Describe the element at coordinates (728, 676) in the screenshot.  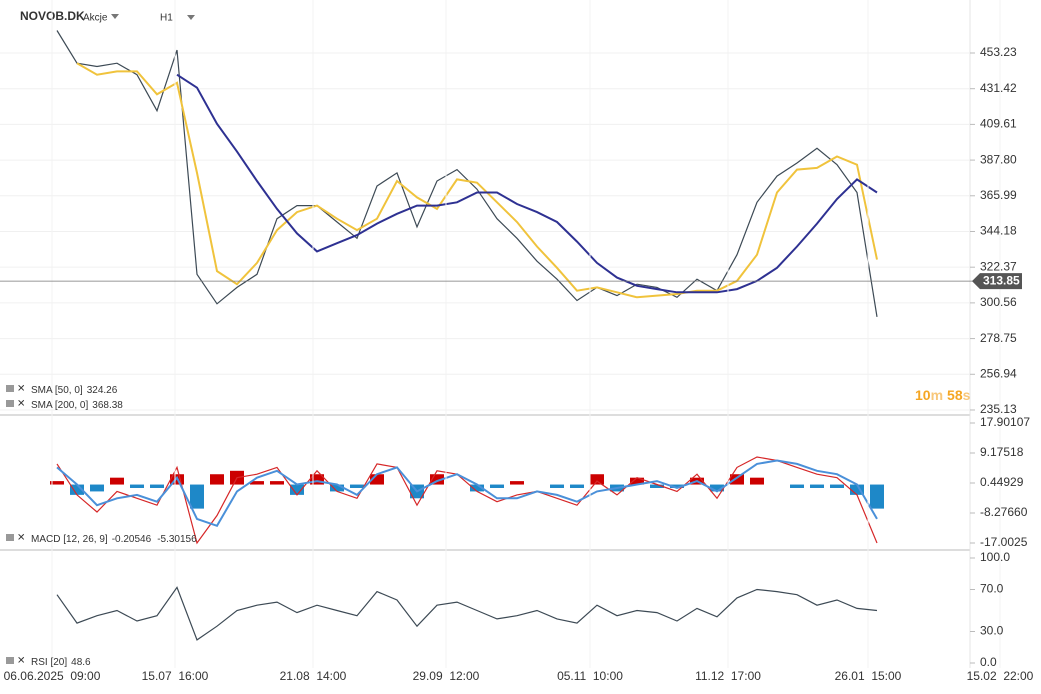
I see `x-tick-label: 11.12 17:00` at that location.